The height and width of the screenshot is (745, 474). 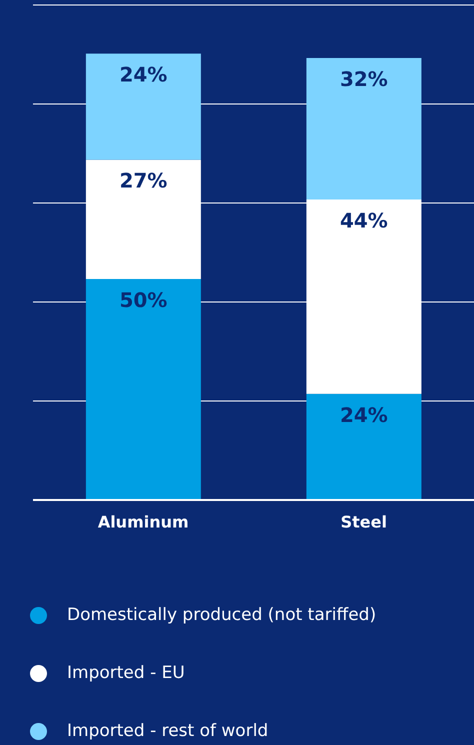 I want to click on data-label: 27%, so click(x=143, y=180).